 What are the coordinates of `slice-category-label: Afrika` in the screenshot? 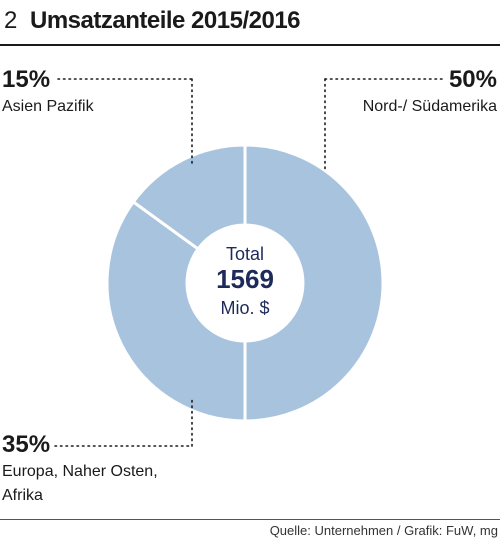 It's located at (22, 495).